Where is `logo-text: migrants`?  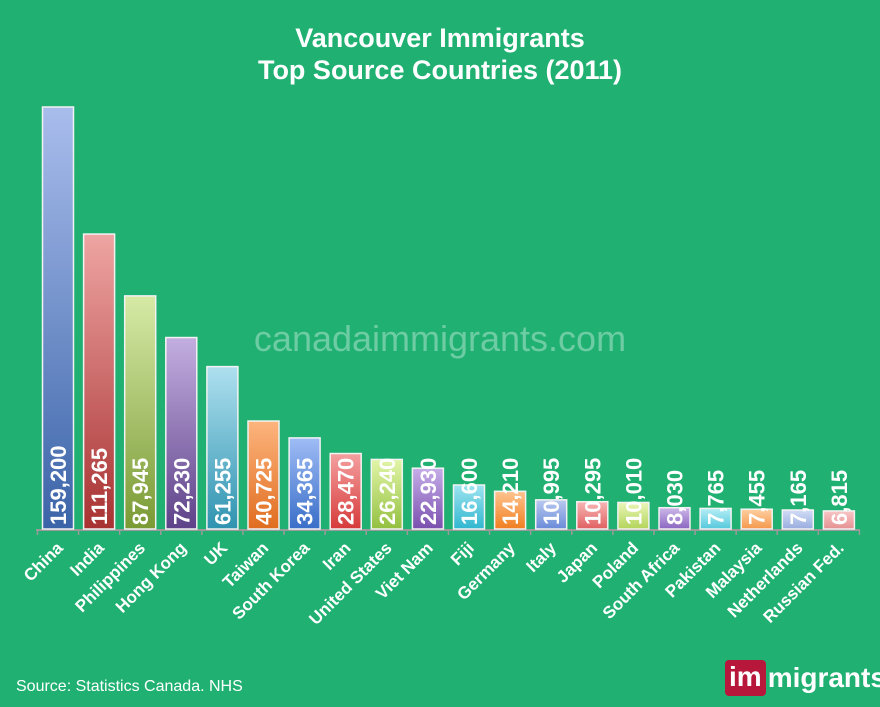
logo-text: migrants is located at coordinates (823, 677).